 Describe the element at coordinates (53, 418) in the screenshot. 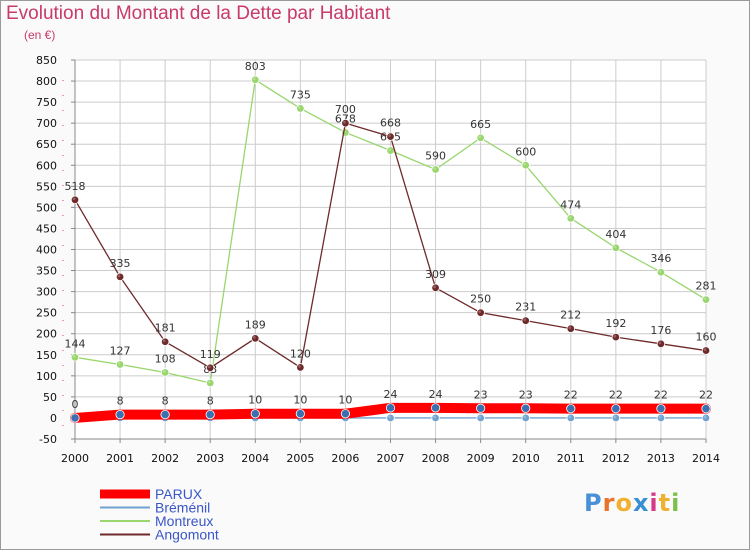

I see `y-tick-label: 0` at that location.